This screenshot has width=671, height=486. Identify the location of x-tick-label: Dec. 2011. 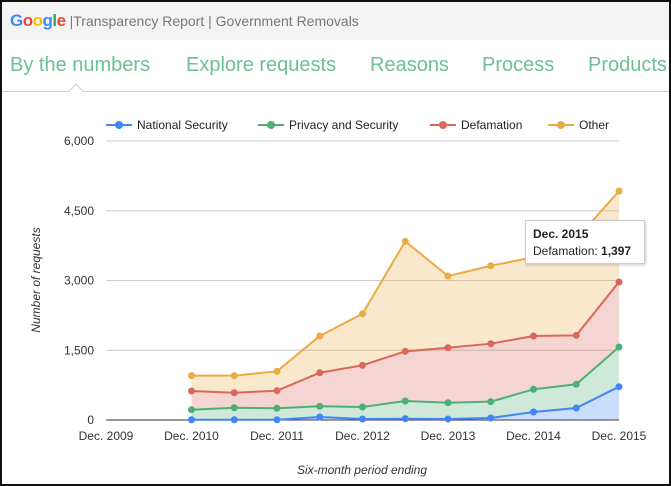
(277, 436).